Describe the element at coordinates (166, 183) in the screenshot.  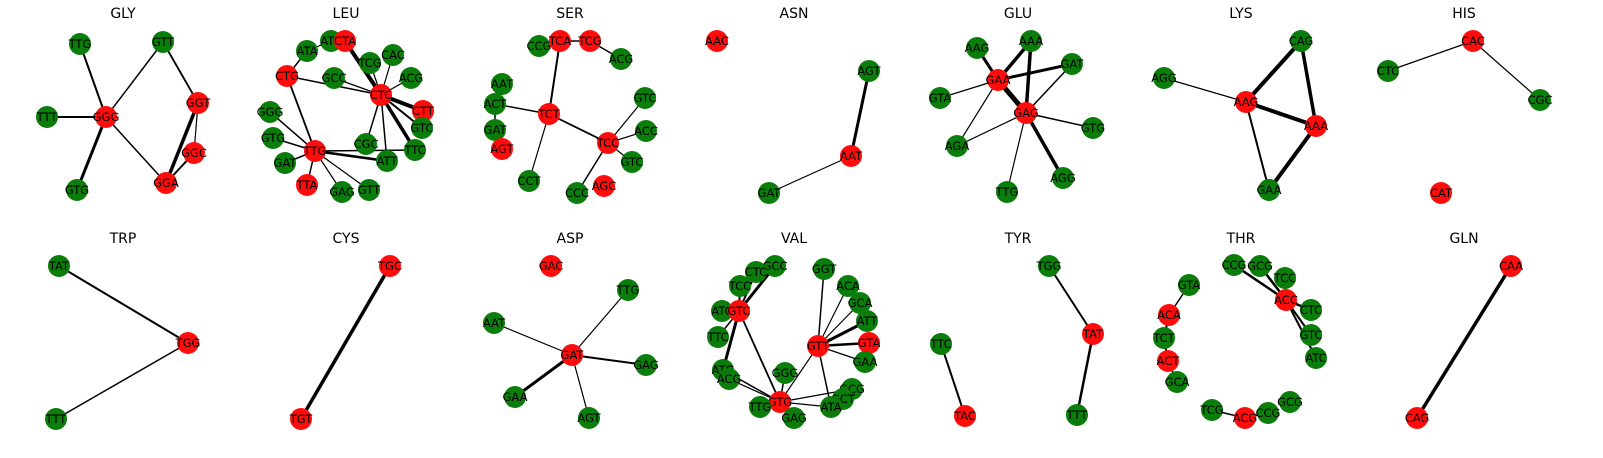
I see `node-label: GGA` at that location.